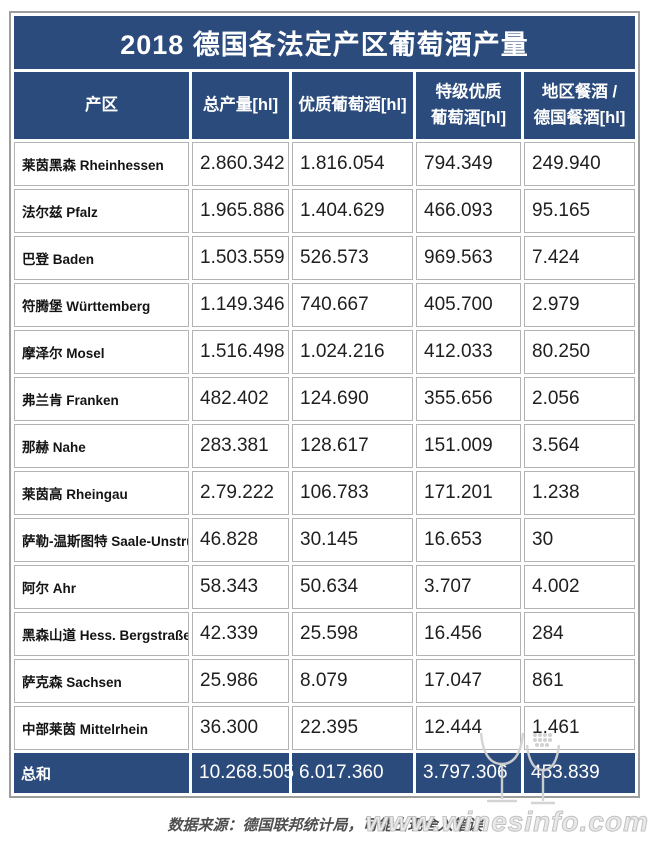 The image size is (650, 846). I want to click on table-row: 萨克森 Sachsen 25.986 8.079 17.047 861, so click(325, 681).